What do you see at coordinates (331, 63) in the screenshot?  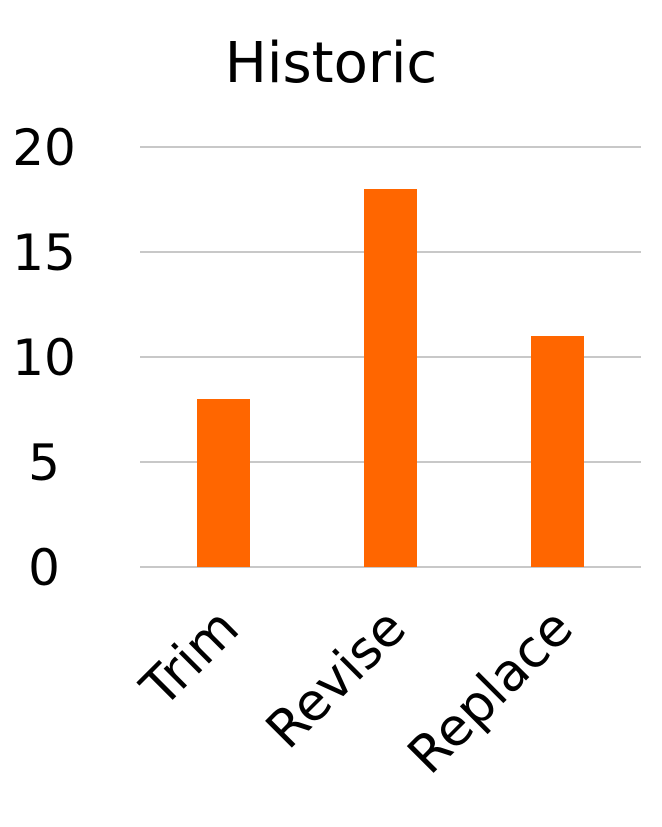 I see `chart-title: Historic` at bounding box center [331, 63].